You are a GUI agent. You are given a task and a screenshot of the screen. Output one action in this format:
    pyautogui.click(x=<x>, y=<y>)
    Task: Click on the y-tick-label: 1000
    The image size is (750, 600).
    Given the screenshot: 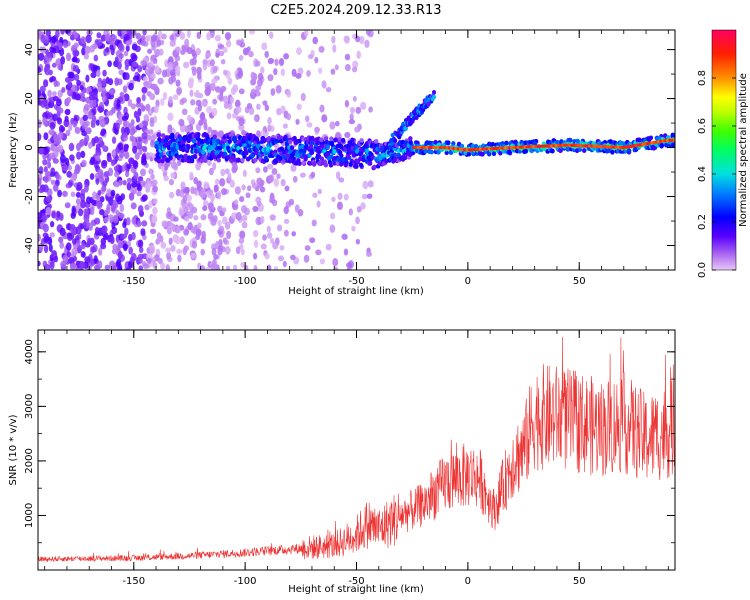 What is the action you would take?
    pyautogui.click(x=29, y=515)
    